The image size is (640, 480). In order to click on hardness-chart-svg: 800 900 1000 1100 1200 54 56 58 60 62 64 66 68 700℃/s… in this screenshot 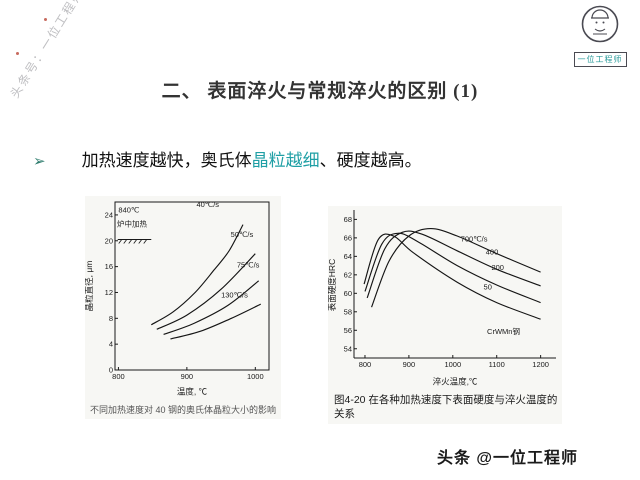, I will do `click(441, 298)`.